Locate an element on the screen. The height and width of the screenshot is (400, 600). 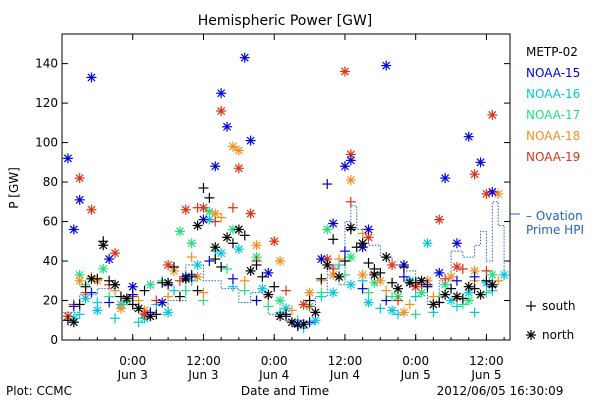
legend-entry-metp-02: METP-02 is located at coordinates (552, 52).